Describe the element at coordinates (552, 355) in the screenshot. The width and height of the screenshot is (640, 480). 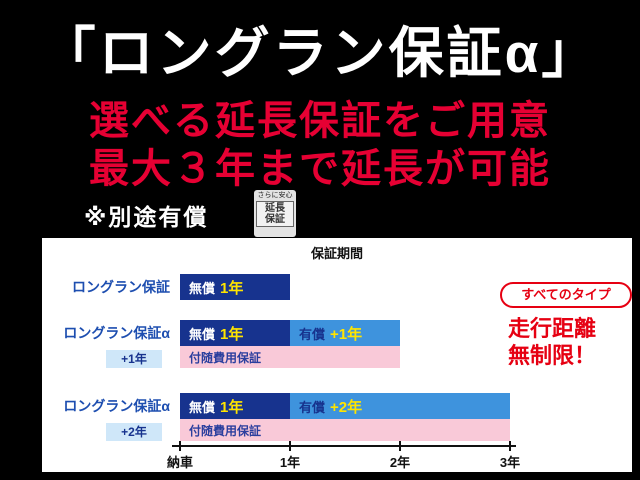
I see `callout-line-2: 無制限！` at that location.